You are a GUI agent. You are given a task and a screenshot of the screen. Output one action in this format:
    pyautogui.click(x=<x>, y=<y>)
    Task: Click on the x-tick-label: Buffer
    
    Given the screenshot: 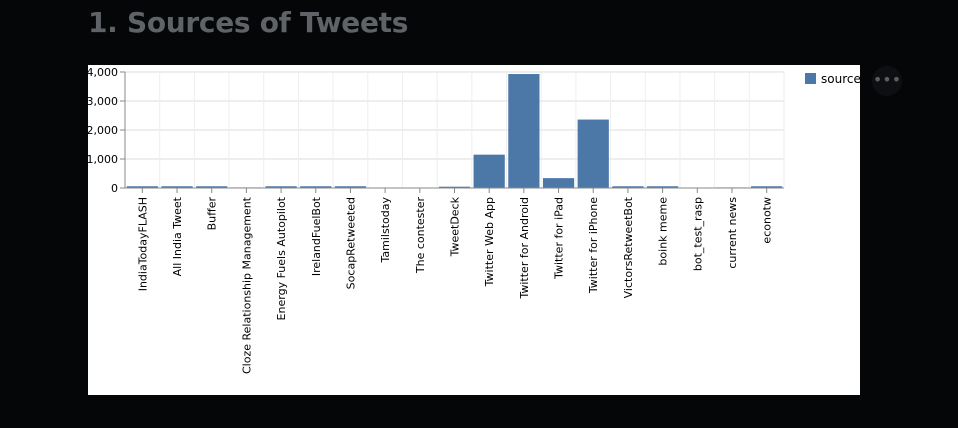 What is the action you would take?
    pyautogui.click(x=212, y=214)
    